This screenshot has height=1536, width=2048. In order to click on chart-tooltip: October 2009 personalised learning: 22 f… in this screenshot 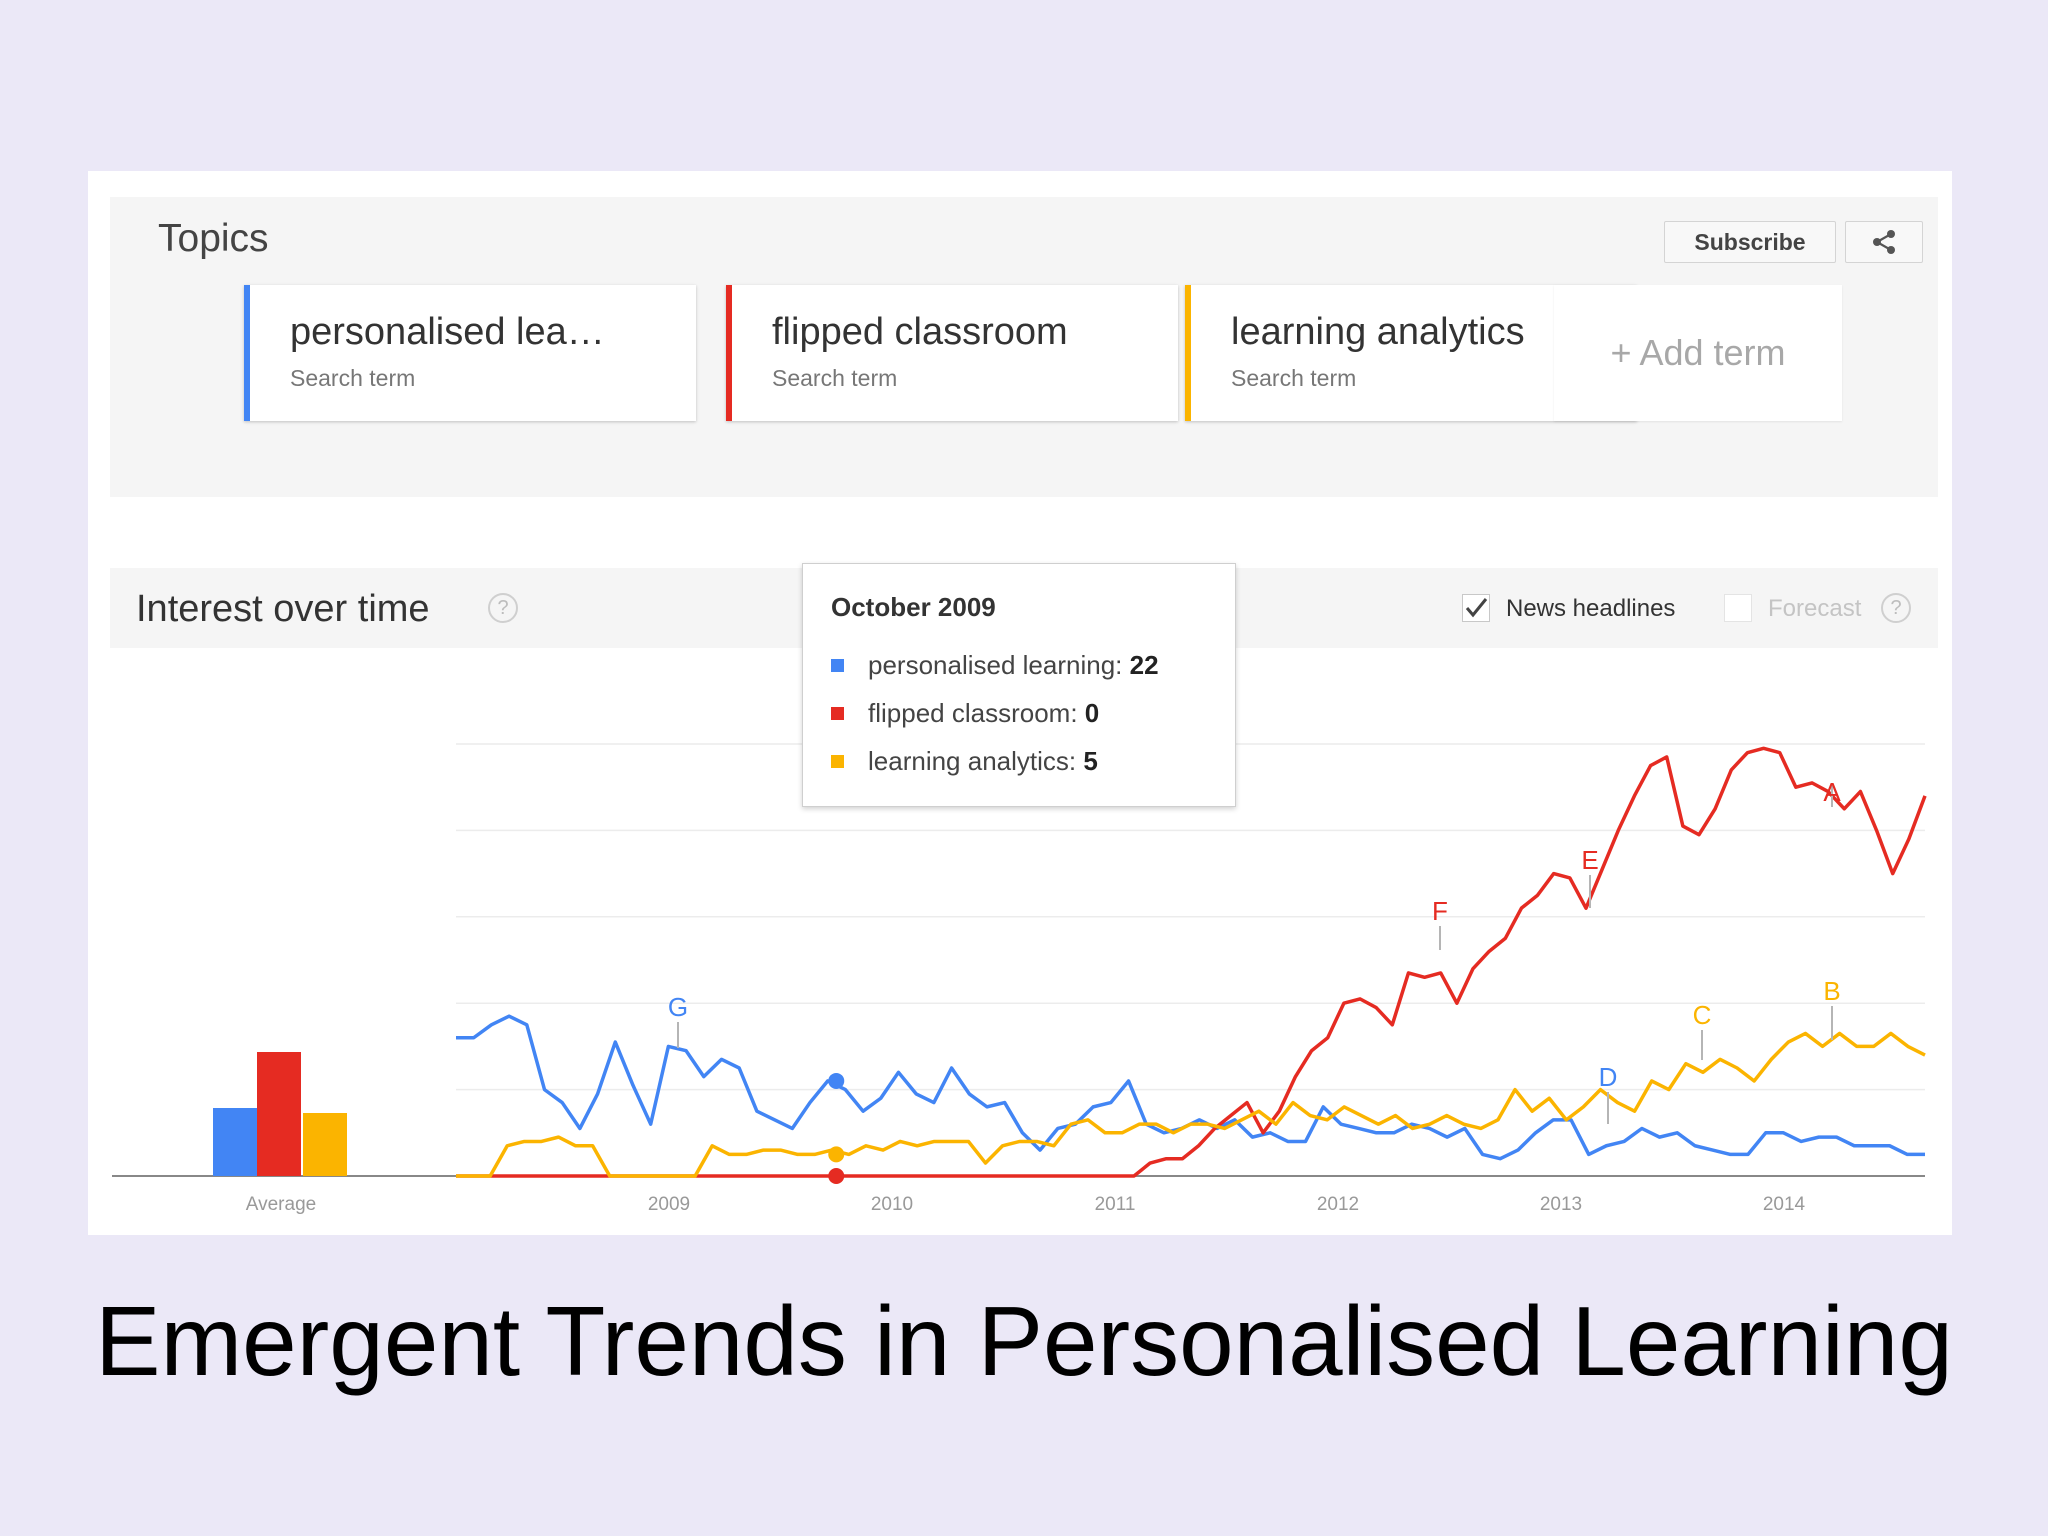, I will do `click(1019, 685)`.